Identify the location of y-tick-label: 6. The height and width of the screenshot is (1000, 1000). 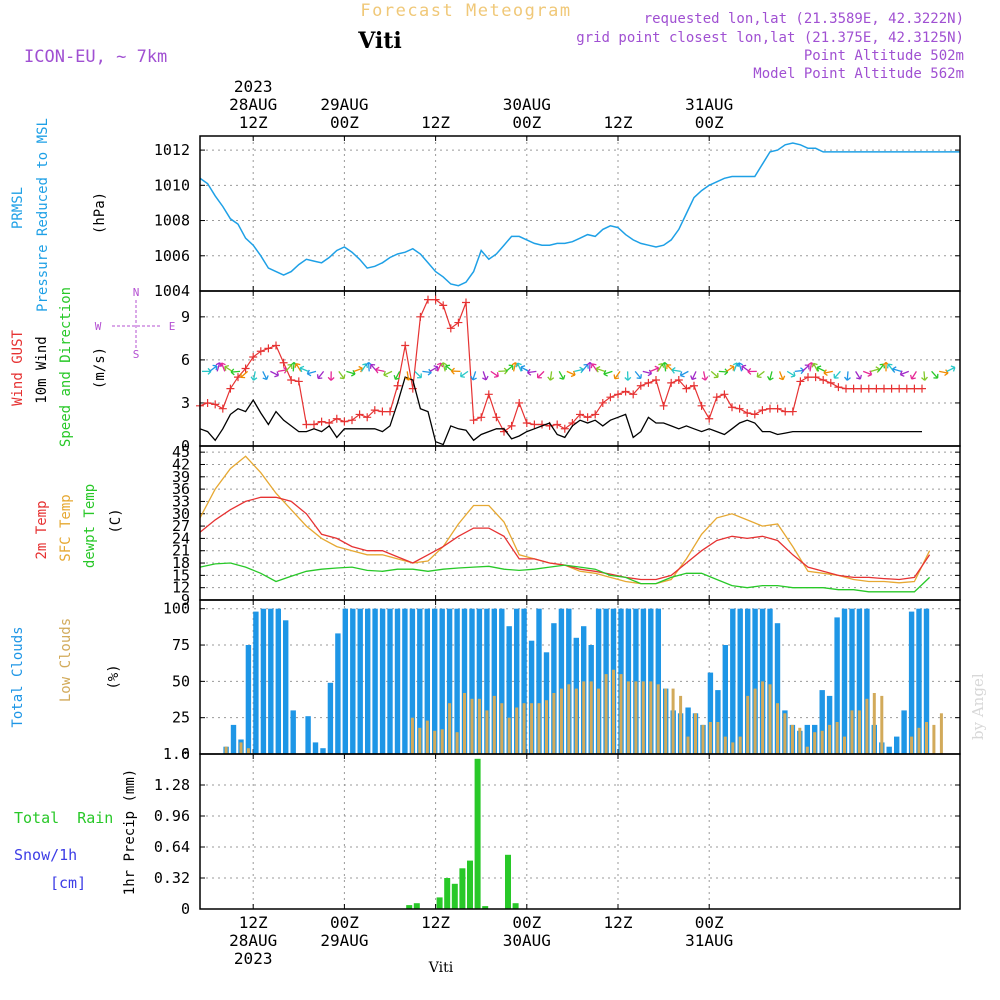
(185, 360).